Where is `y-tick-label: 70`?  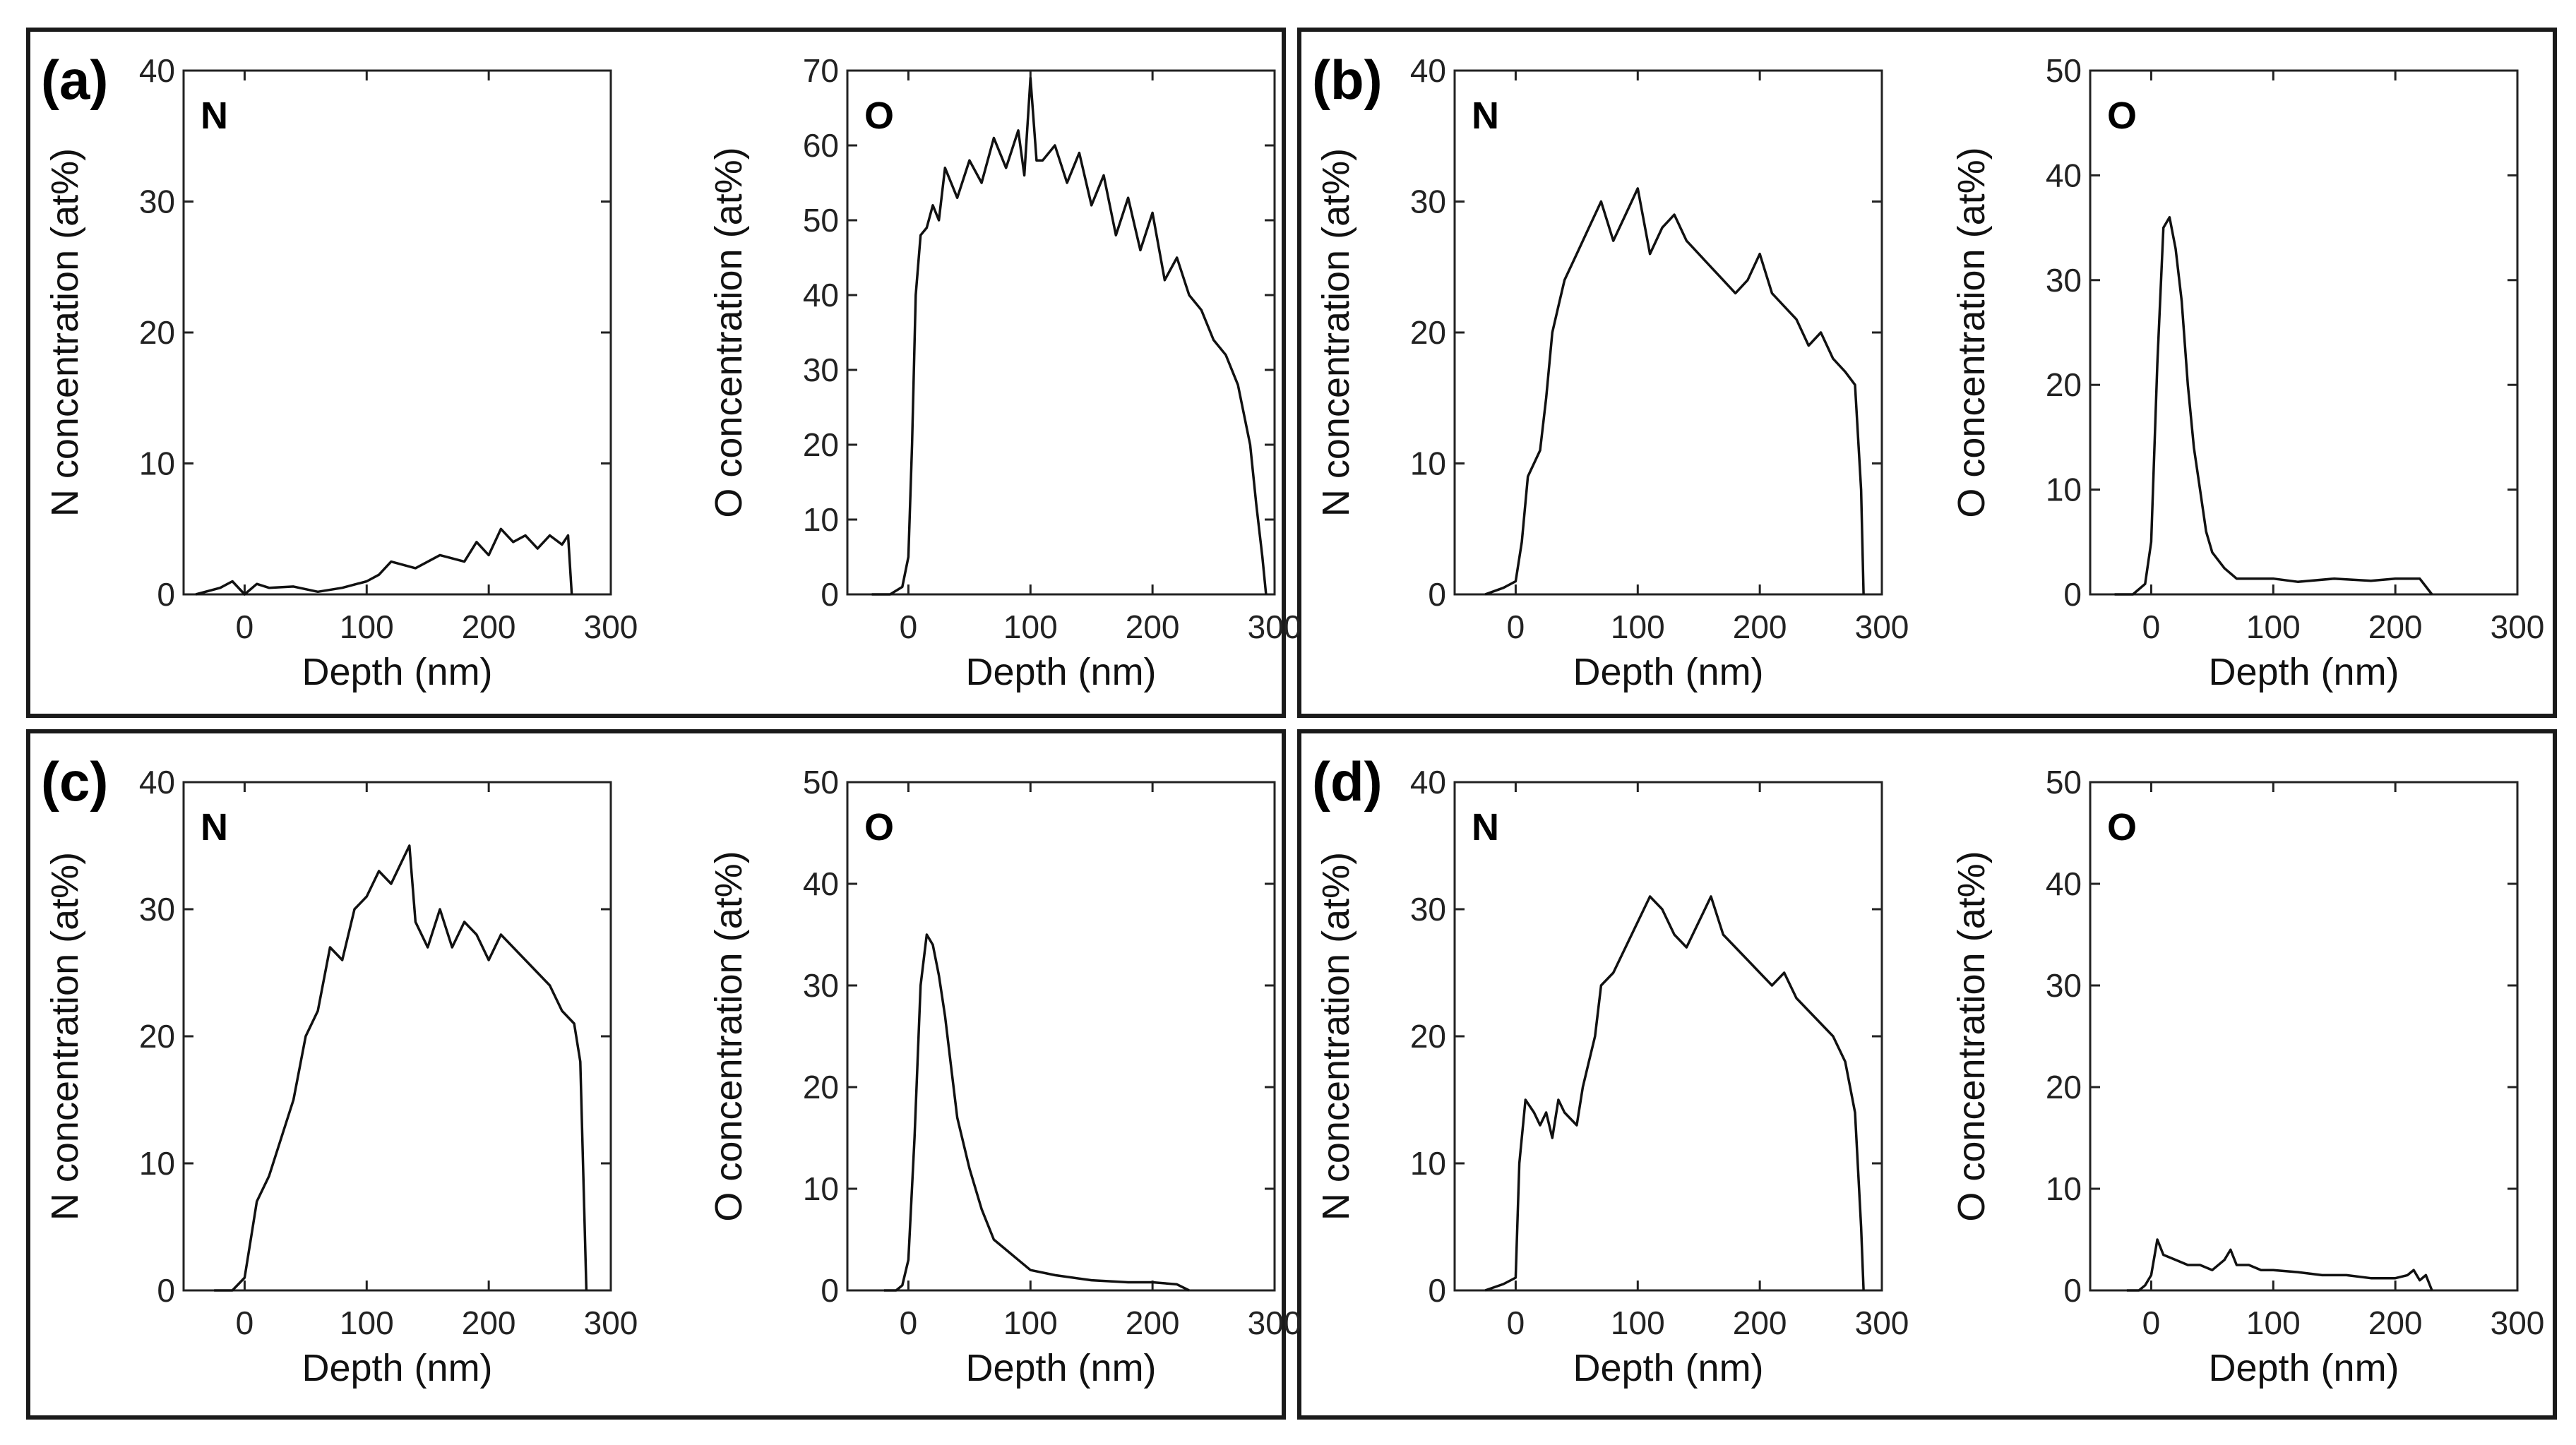 y-tick-label: 70 is located at coordinates (821, 70).